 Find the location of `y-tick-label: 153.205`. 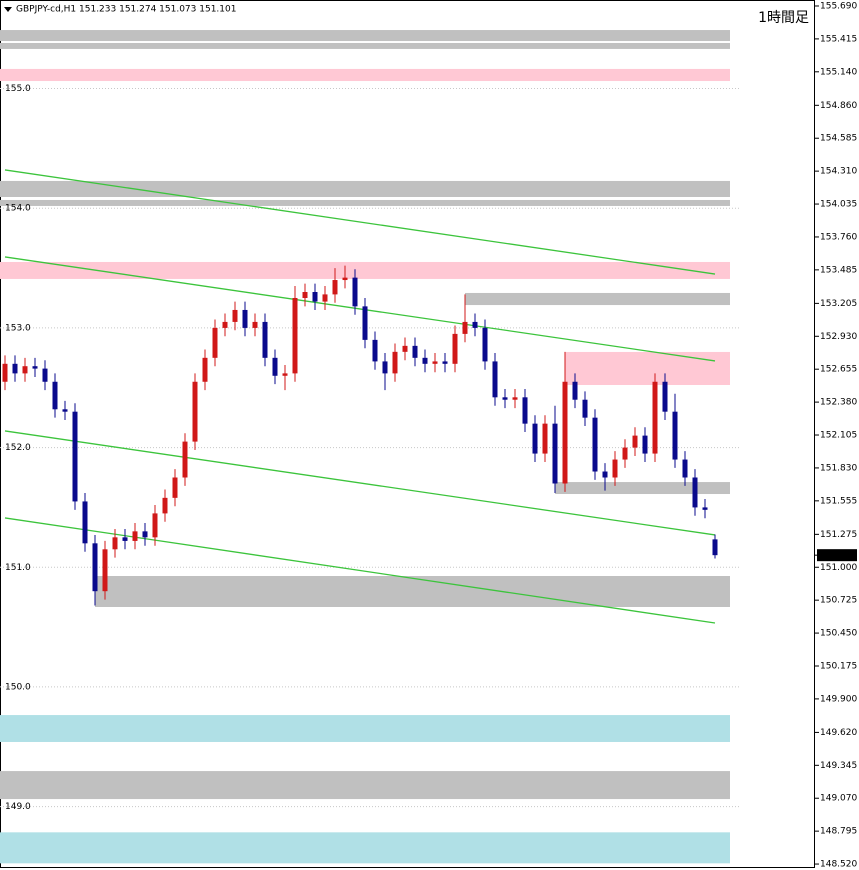

y-tick-label: 153.205 is located at coordinates (838, 304).